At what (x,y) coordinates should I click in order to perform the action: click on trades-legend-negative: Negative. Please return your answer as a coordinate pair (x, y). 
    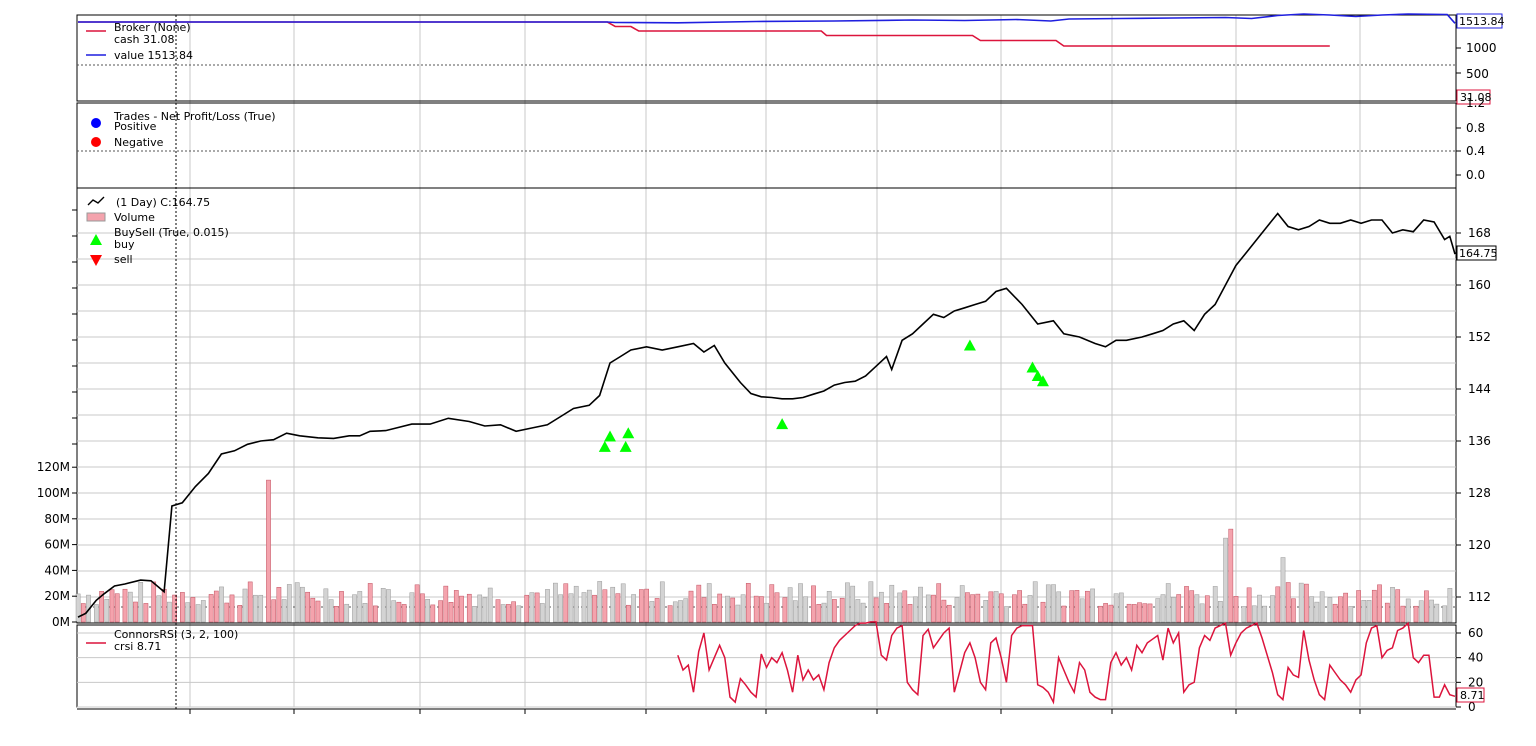
    Looking at the image, I should click on (139, 142).